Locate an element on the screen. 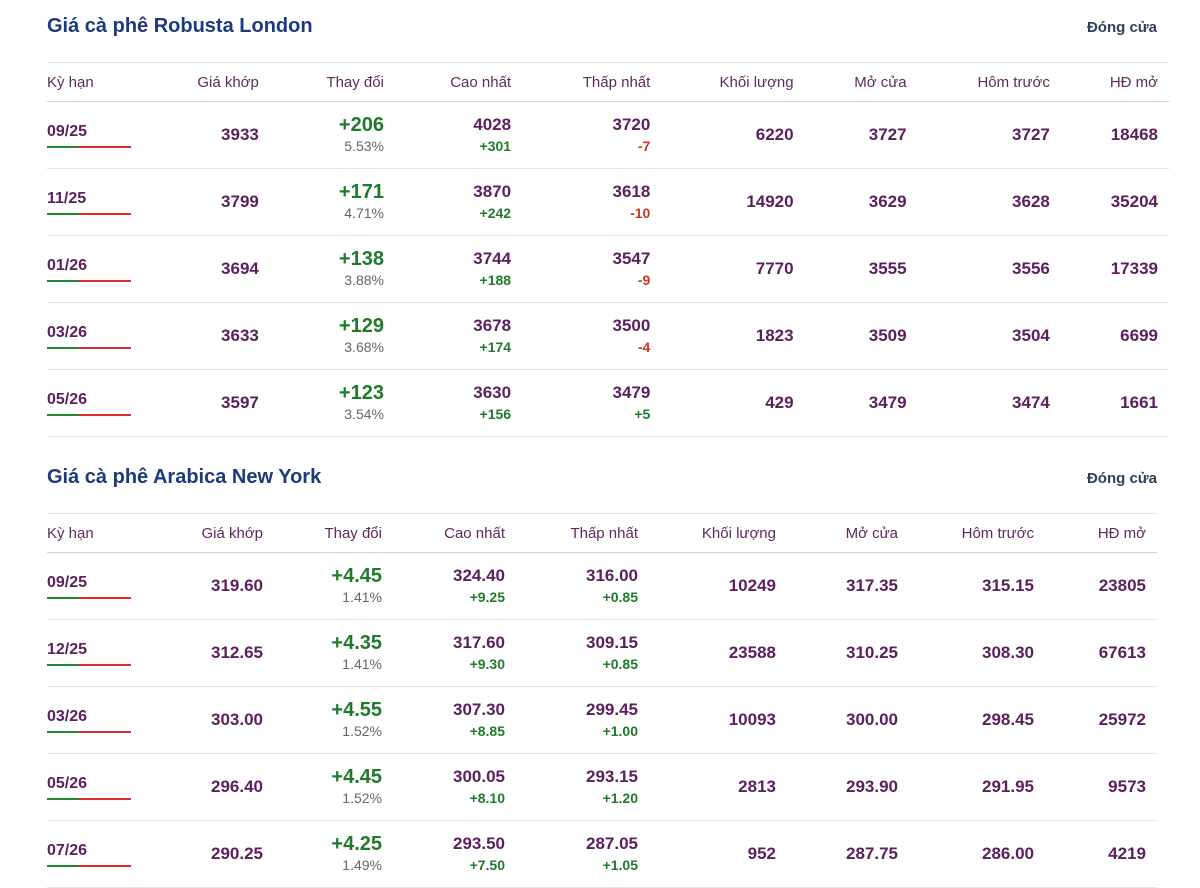  change-cell: +4.45 1.52% is located at coordinates (322, 787).